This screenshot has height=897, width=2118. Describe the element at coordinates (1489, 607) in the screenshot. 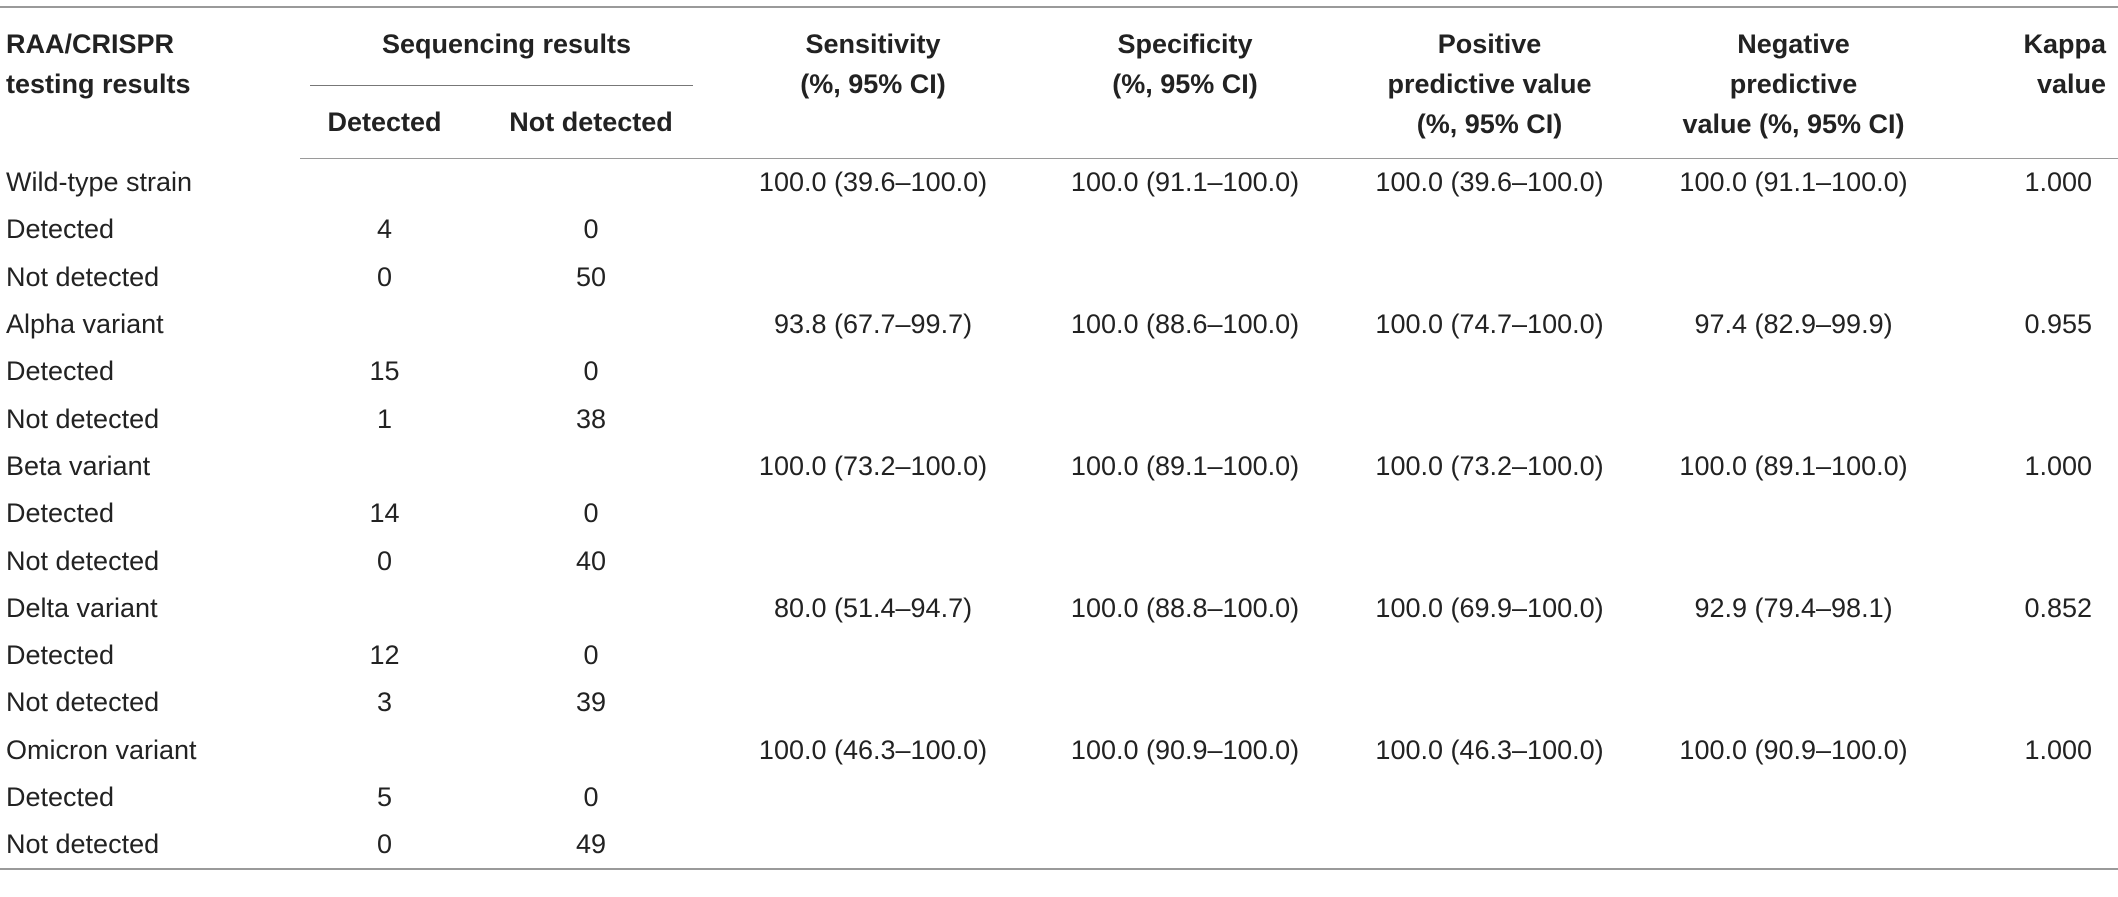

I see `ppv-value: 100.0 (69.9–100.0)` at that location.